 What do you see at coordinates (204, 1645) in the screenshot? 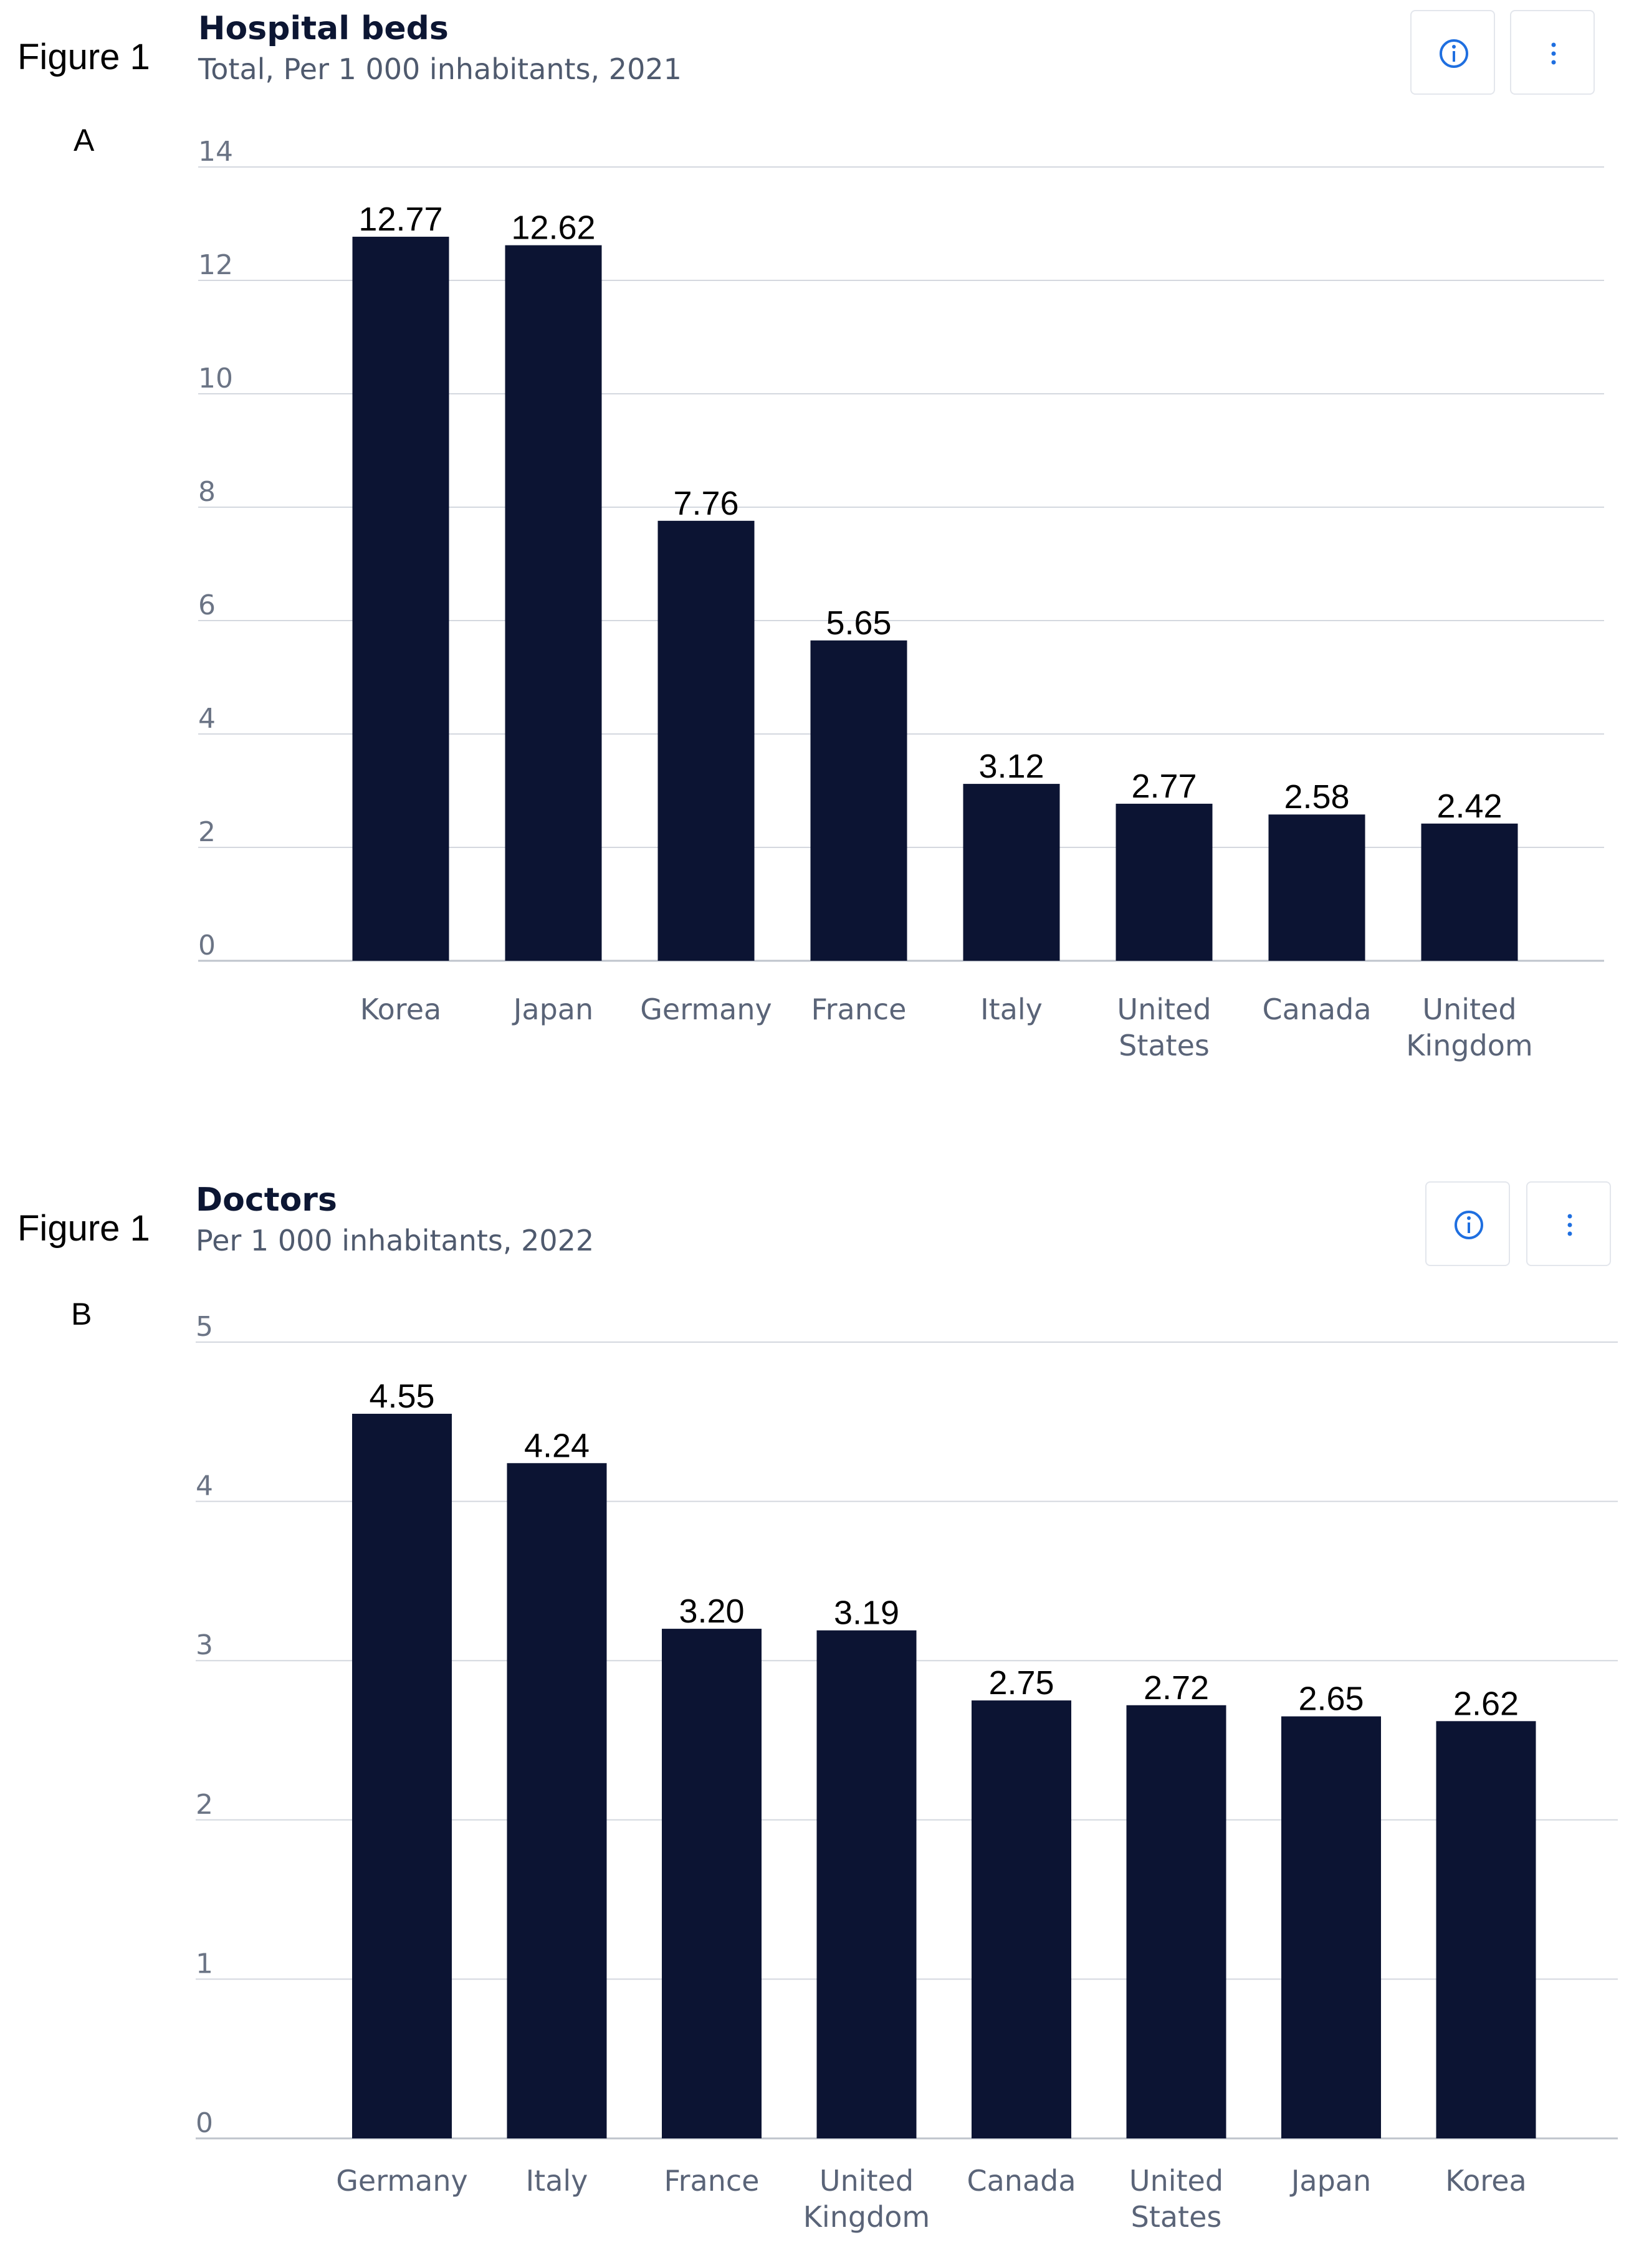
I see `y-tick-label: 3` at bounding box center [204, 1645].